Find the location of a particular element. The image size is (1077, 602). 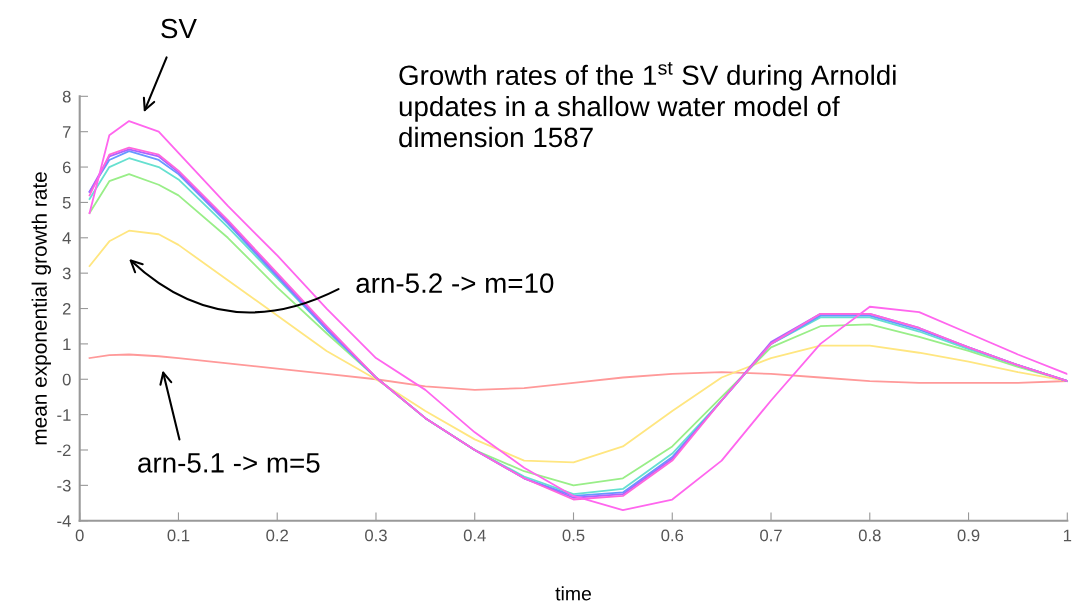

annotation: Growth rates of the 1$^{st}$ SV during Arnoldi updates in a shallow water model of dimension 1587 is located at coordinates (647, 105).